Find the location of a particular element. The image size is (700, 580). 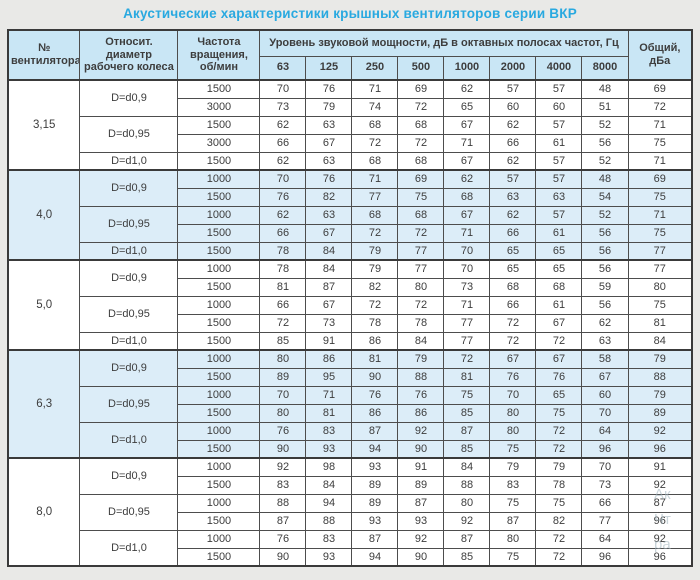

spl-value-cell-500hz: 79 is located at coordinates (421, 359).